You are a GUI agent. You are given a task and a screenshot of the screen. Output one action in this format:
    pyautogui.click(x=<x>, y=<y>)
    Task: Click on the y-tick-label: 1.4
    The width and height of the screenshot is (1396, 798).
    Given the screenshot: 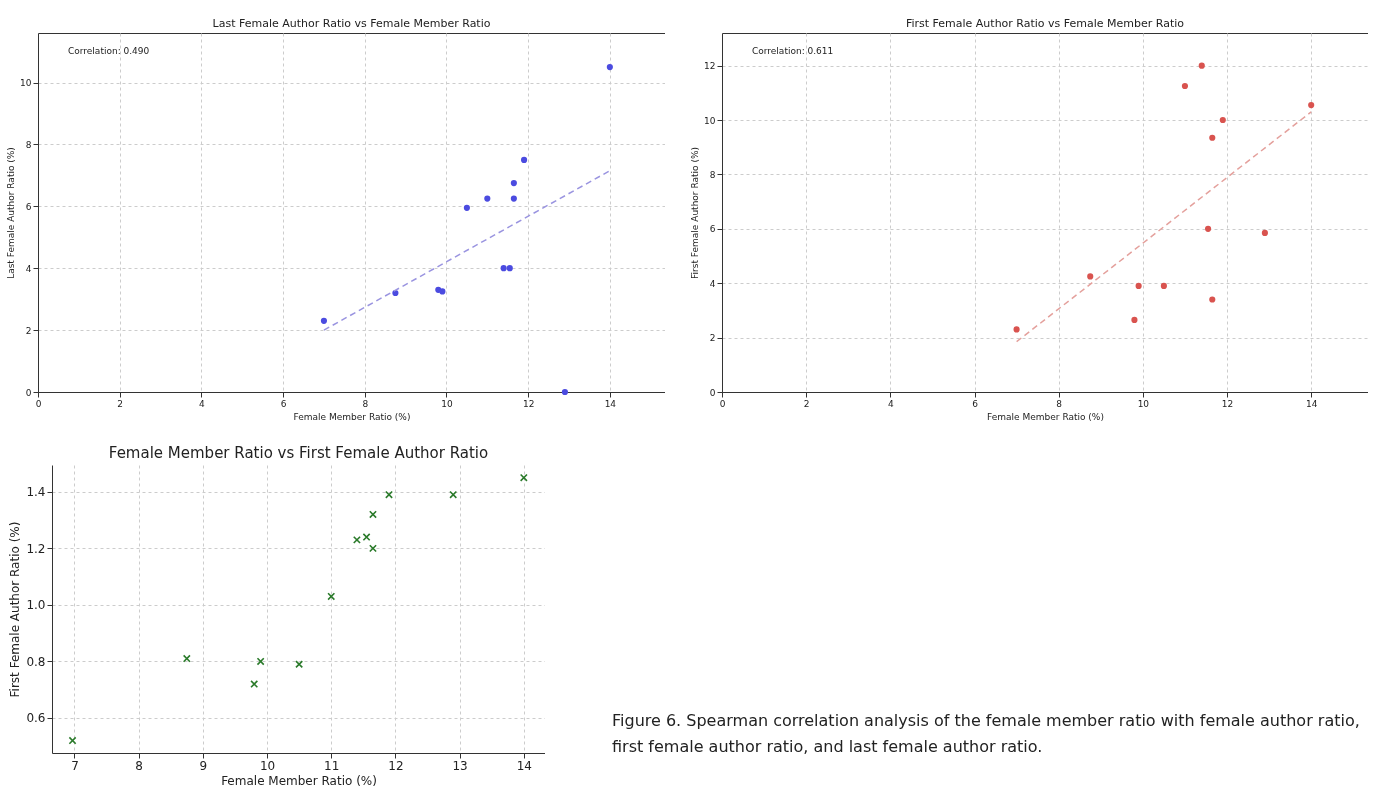 What is the action you would take?
    pyautogui.click(x=36, y=492)
    